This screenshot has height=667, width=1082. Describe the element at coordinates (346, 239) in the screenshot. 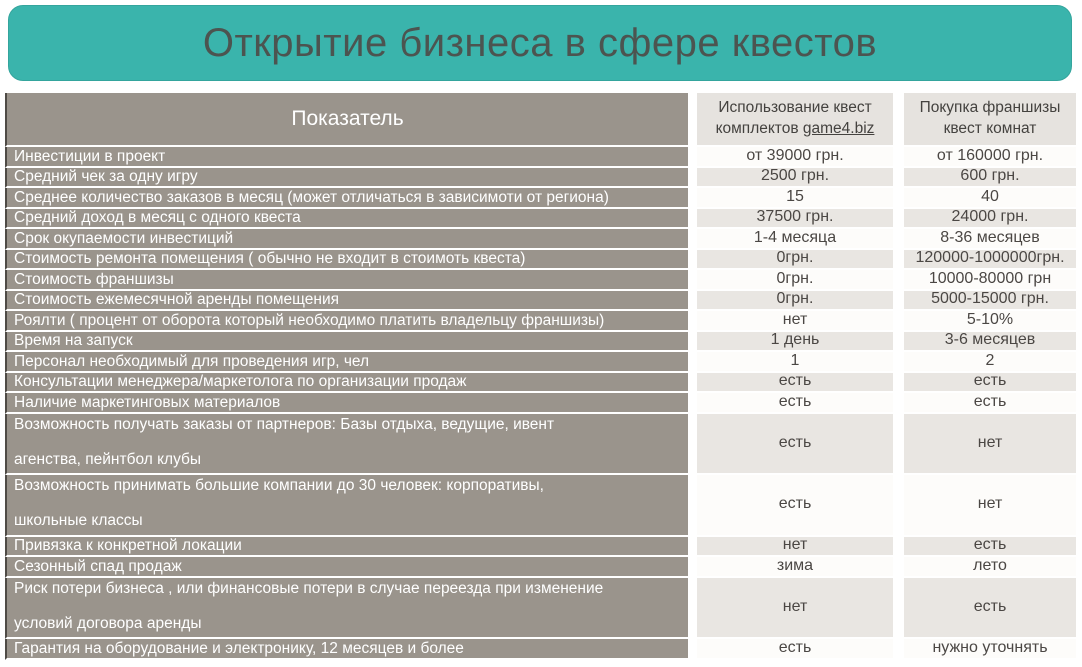

I see `row-label-cell: Срок окупаемости инвестиций` at that location.